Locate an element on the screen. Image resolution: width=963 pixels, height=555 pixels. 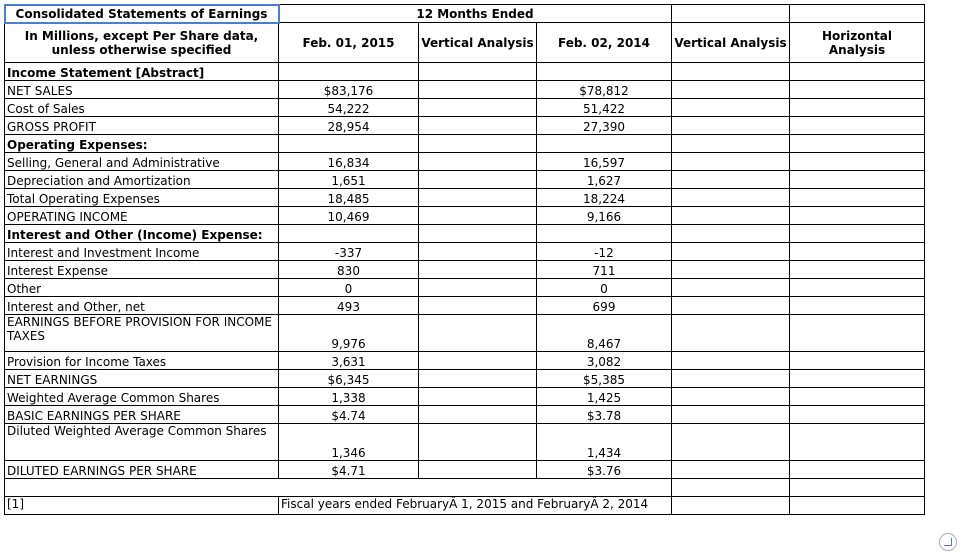
value-2014: 9,166 is located at coordinates (604, 215).